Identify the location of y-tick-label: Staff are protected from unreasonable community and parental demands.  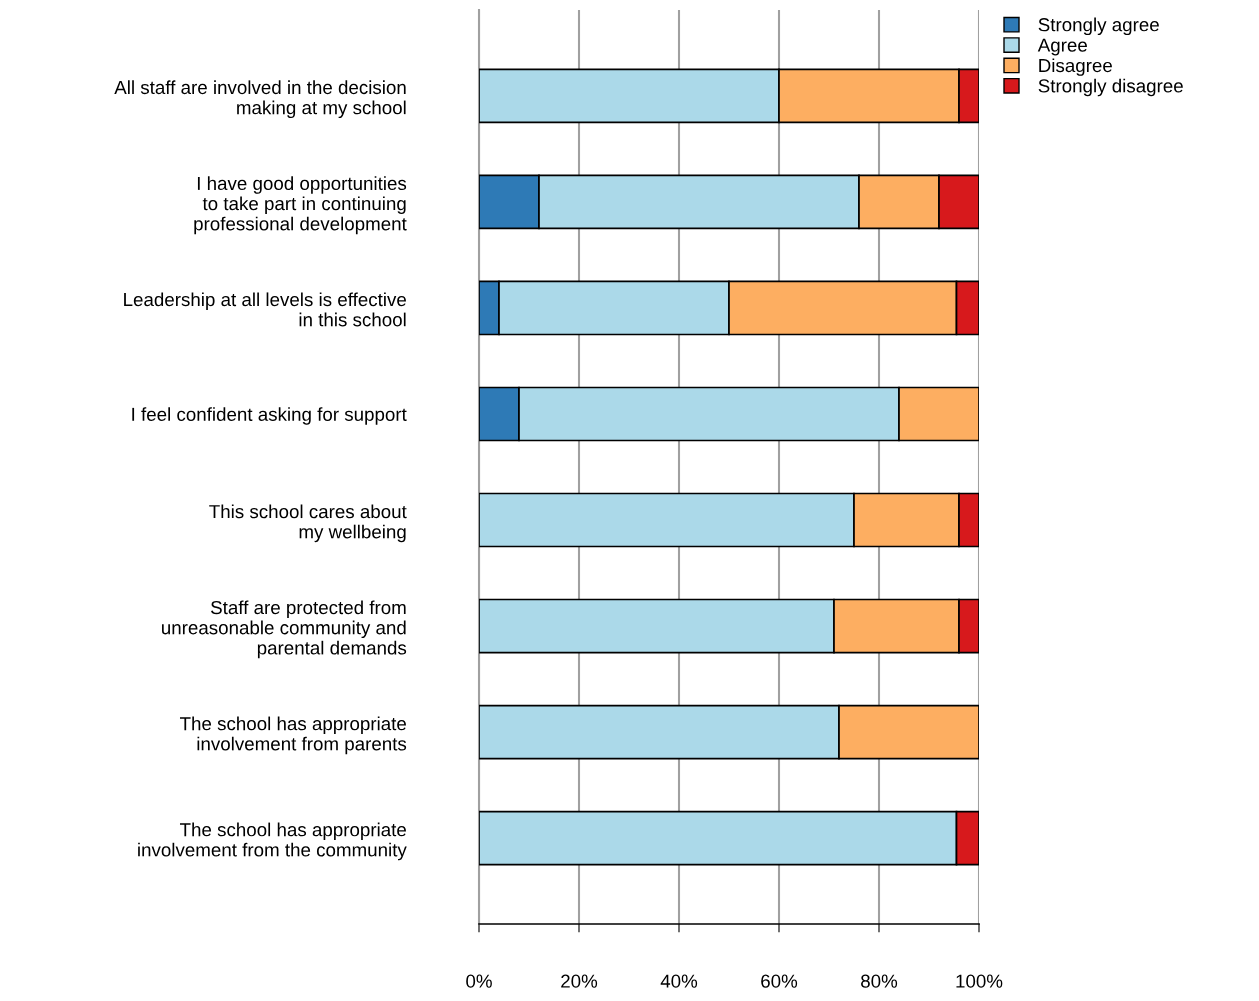
(284, 629).